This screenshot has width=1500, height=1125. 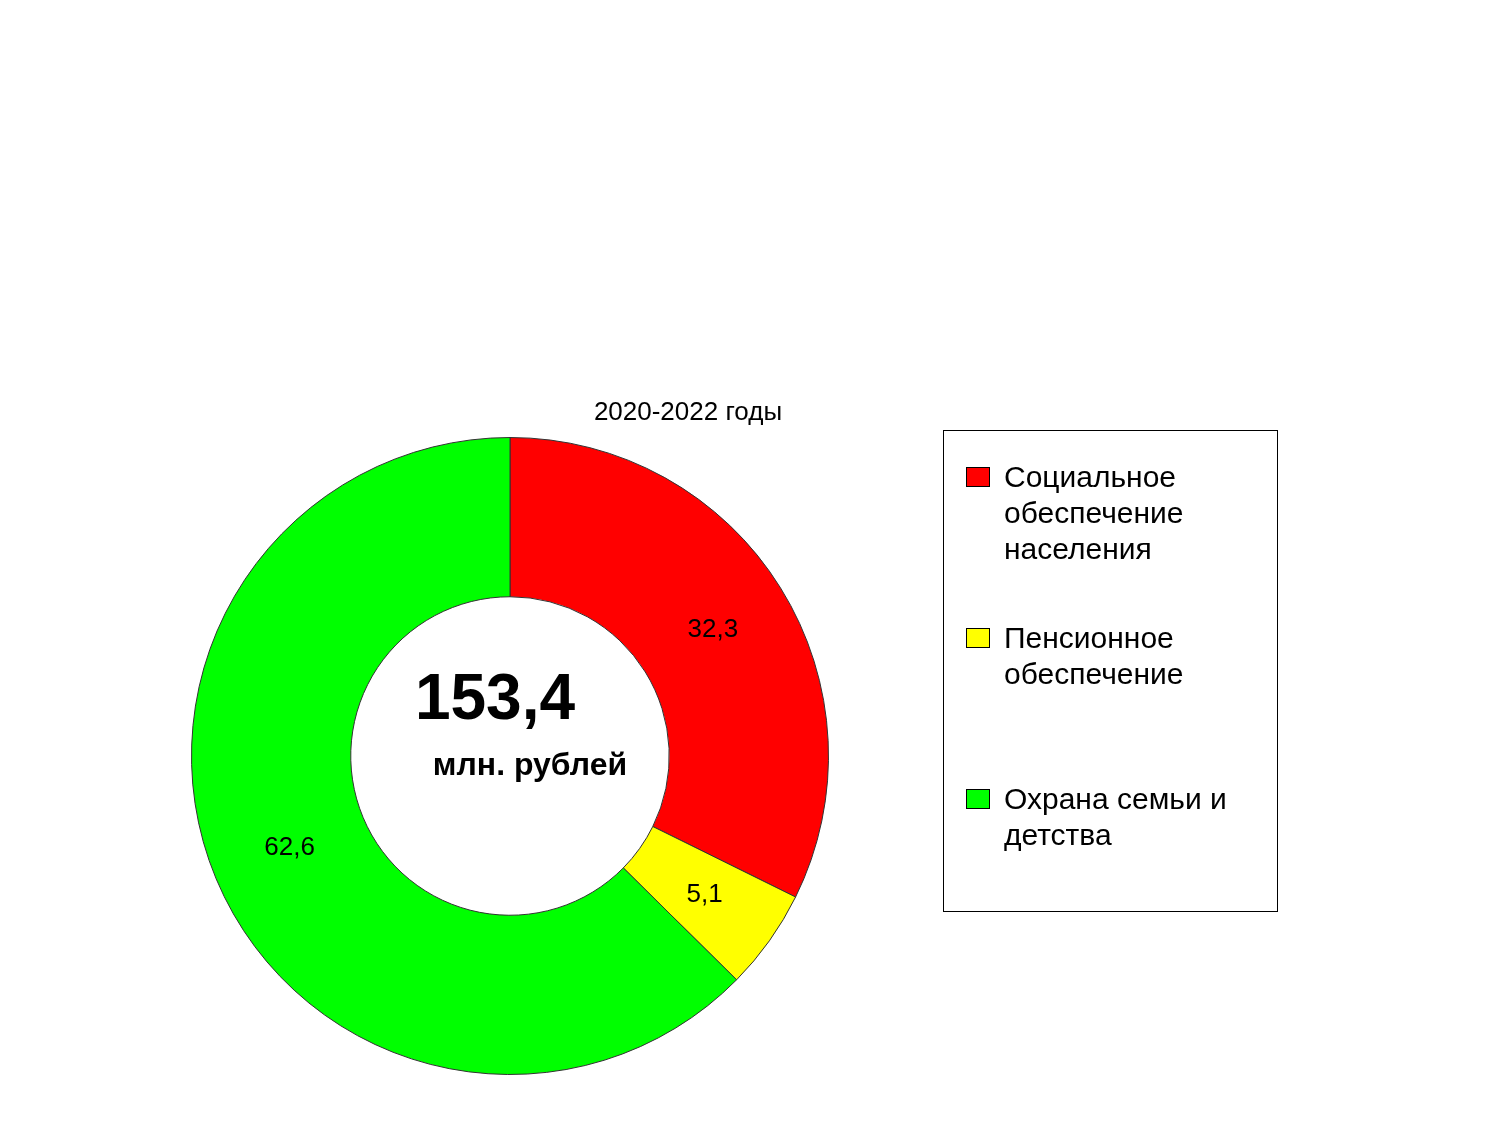 What do you see at coordinates (688, 411) in the screenshot?
I see `chart-title: 2020-2022 годы` at bounding box center [688, 411].